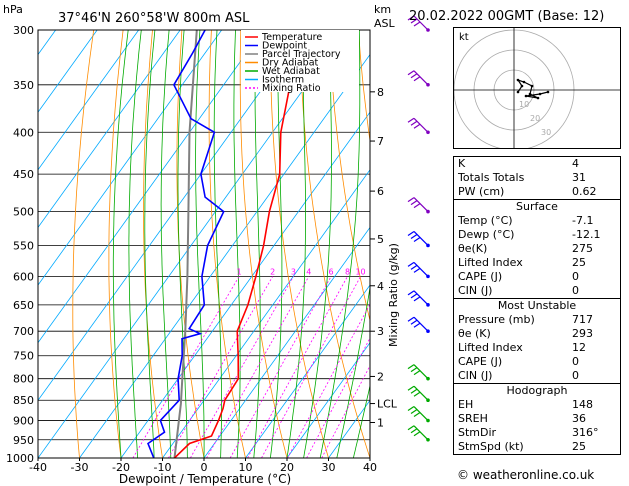 The height and width of the screenshot is (486, 629). I want to click on x-tick-label: 0, so click(204, 467).